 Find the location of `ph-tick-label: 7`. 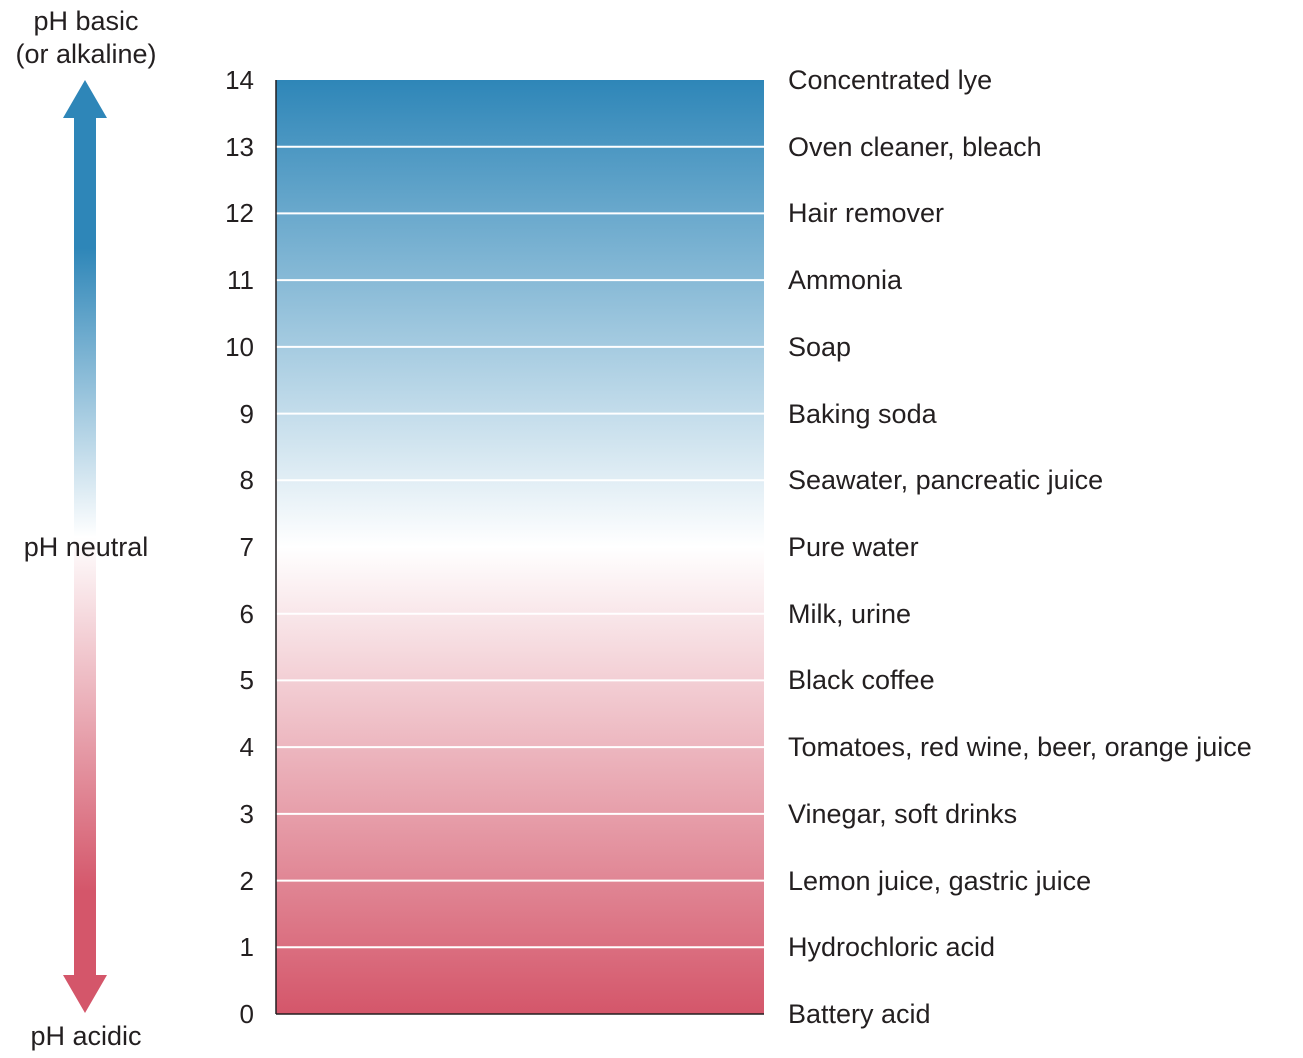

ph-tick-label: 7 is located at coordinates (246, 547).